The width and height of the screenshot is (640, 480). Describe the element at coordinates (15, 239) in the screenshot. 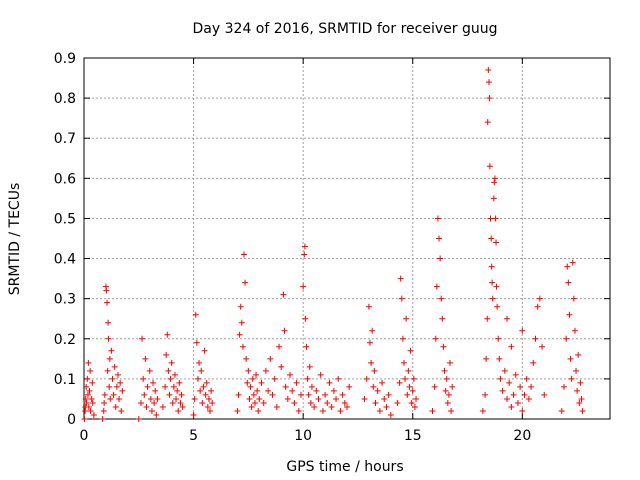

I see `y-axis-label: SRMTID / TECUs` at that location.